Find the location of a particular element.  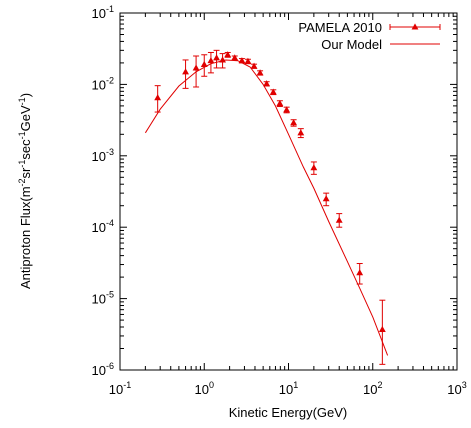

legend-label-model: Our Model is located at coordinates (351, 44).